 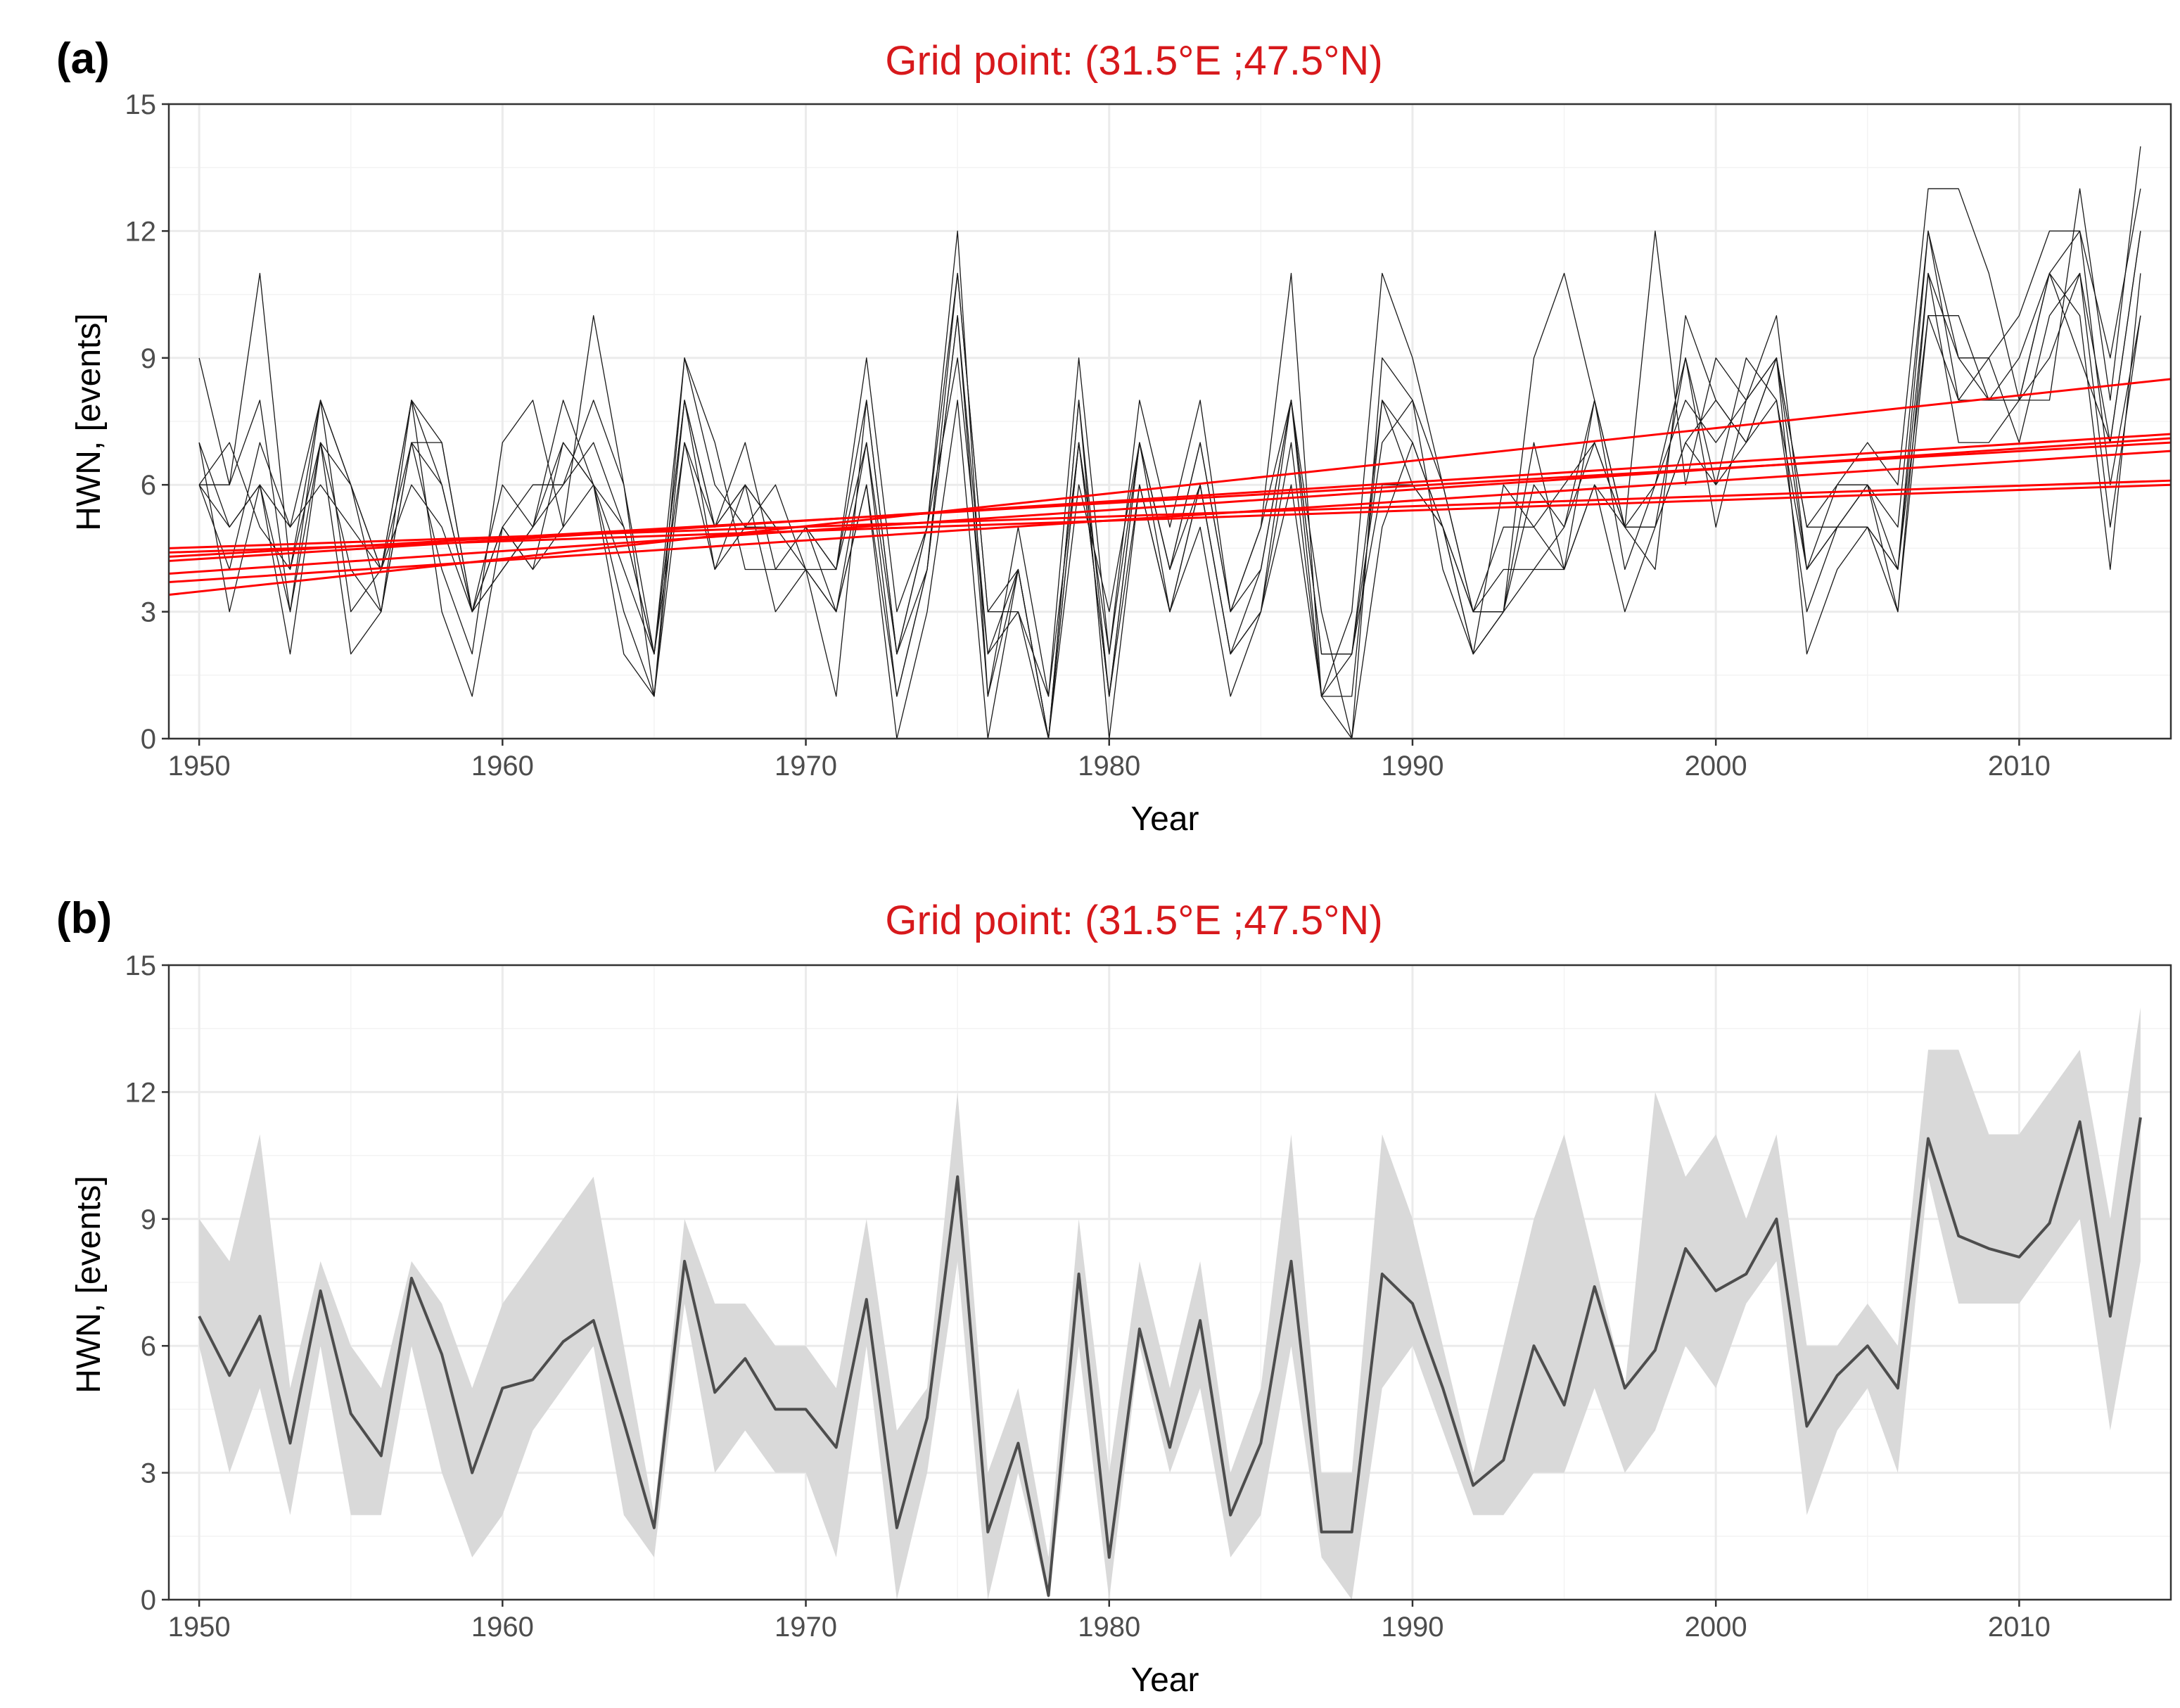 I want to click on panel-a-y-axis-title: HWN, [events], so click(x=89, y=421).